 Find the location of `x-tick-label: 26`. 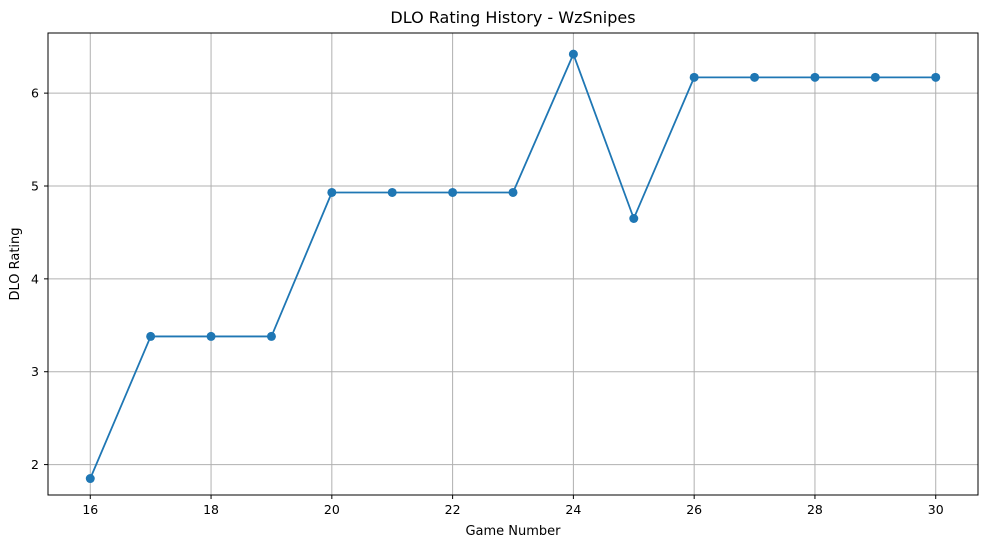

x-tick-label: 26 is located at coordinates (694, 509).